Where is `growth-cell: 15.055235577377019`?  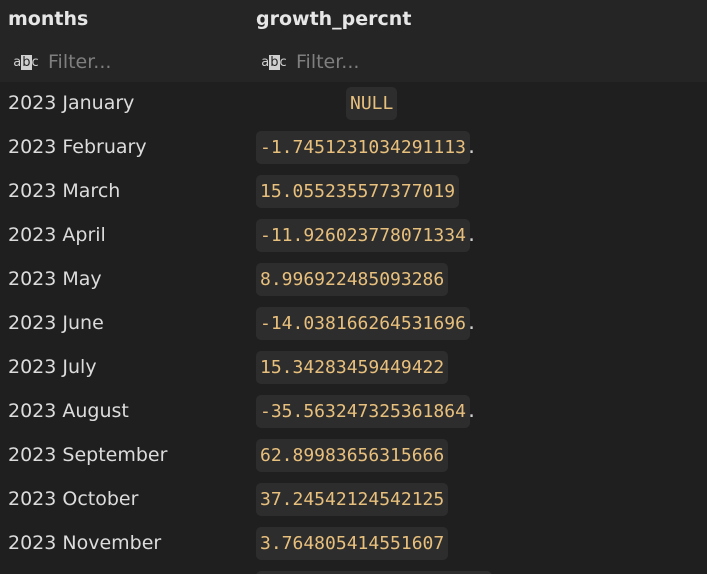
growth-cell: 15.055235577377019 is located at coordinates (358, 191).